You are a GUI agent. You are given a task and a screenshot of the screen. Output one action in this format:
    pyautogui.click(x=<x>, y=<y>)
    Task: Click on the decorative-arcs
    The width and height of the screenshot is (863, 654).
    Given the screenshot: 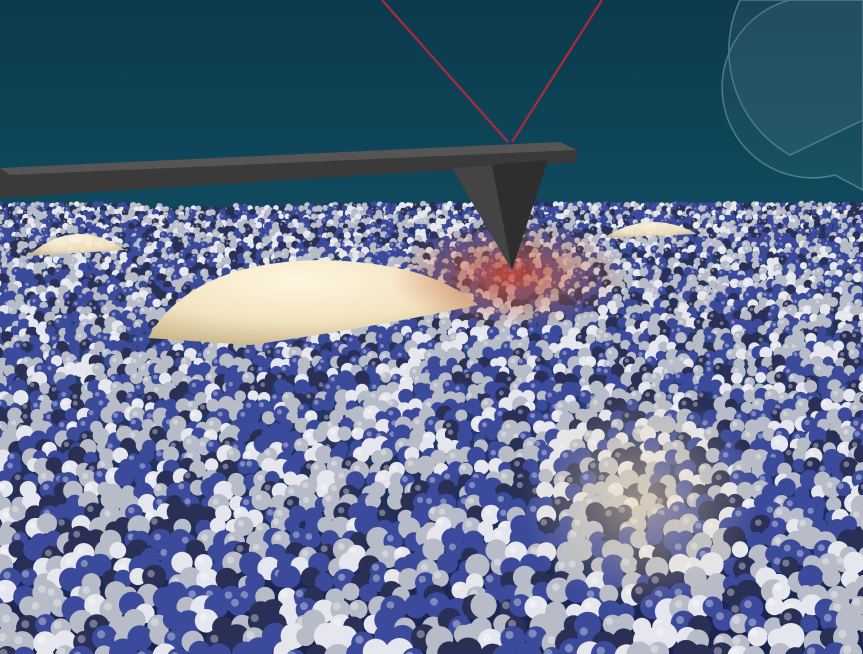 What is the action you would take?
    pyautogui.click(x=792, y=95)
    